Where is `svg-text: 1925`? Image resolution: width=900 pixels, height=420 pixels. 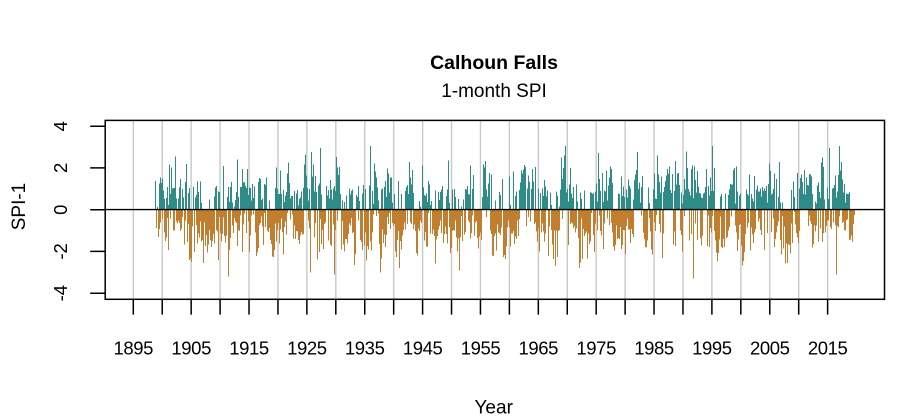 svg-text: 1925 is located at coordinates (307, 348).